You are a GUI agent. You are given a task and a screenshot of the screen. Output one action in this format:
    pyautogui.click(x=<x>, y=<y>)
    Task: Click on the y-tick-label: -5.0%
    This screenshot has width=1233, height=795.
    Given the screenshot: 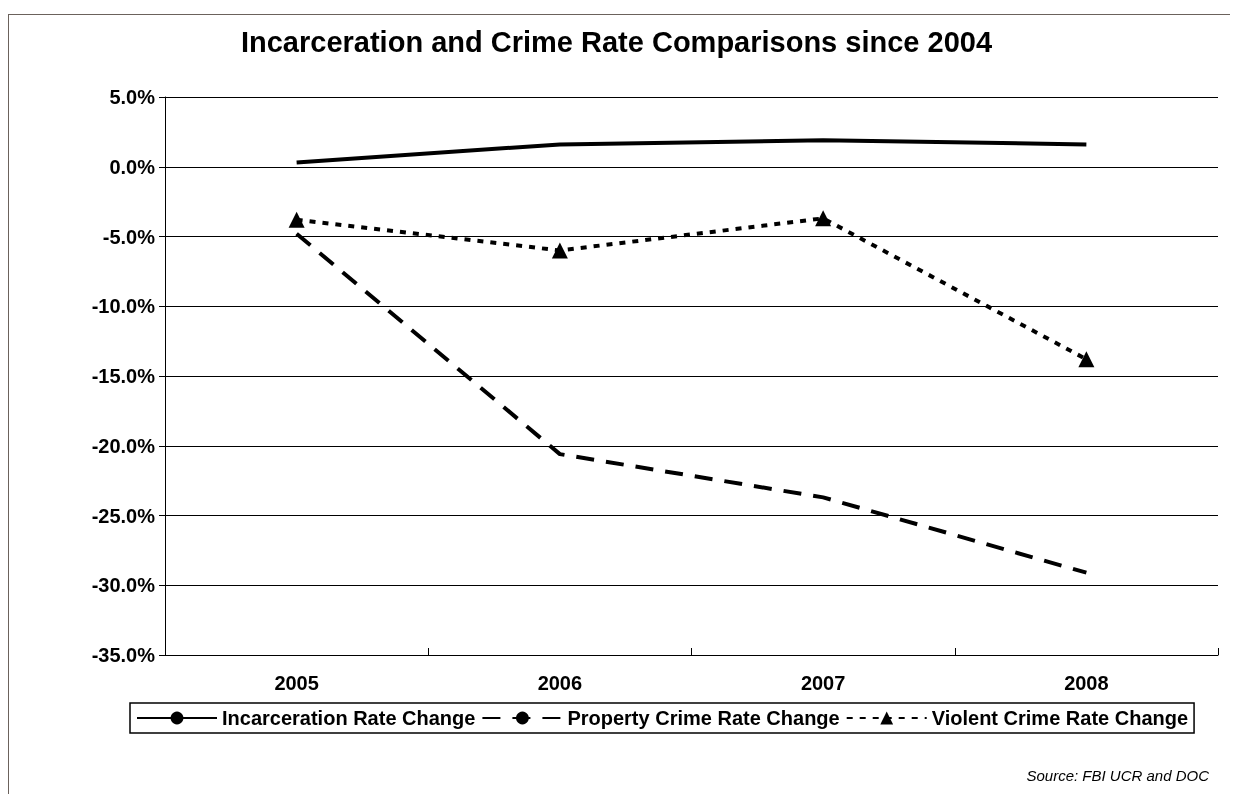 What is the action you would take?
    pyautogui.click(x=129, y=236)
    